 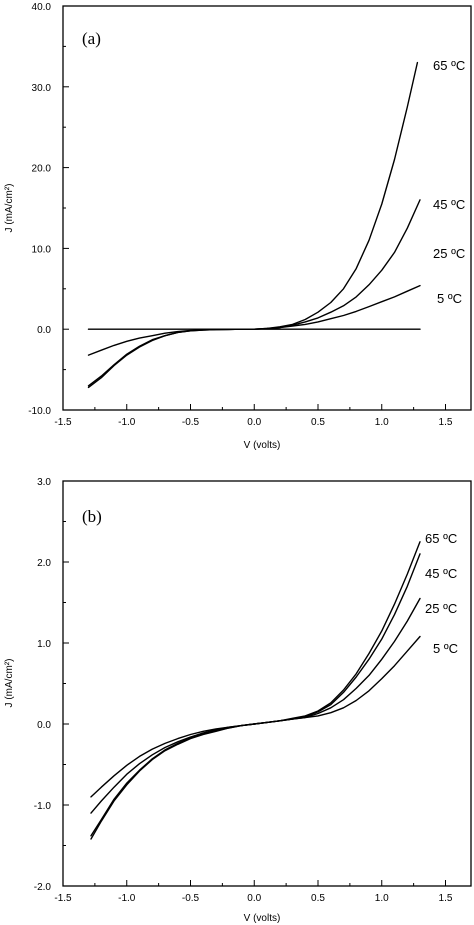 I want to click on y-tick-label: 40.0, so click(x=42, y=7).